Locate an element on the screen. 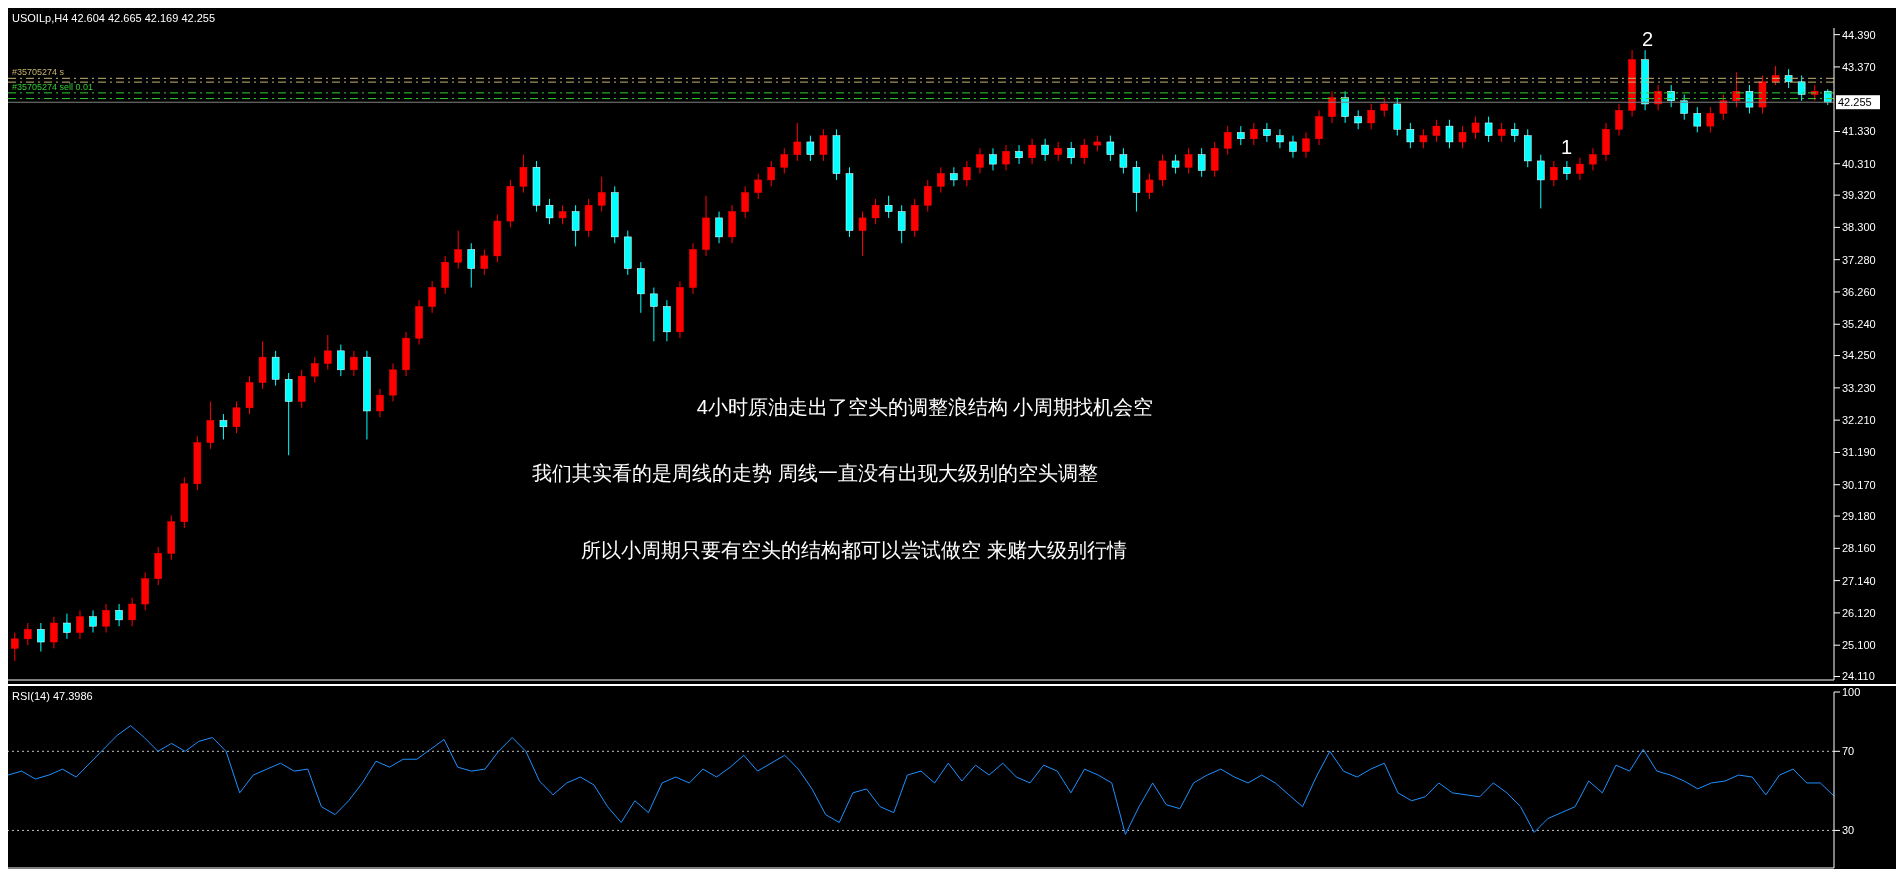 The height and width of the screenshot is (869, 1904). annotation: 4小时原油走出了空头的调整浪结构 小周期找机会空 is located at coordinates (925, 407).